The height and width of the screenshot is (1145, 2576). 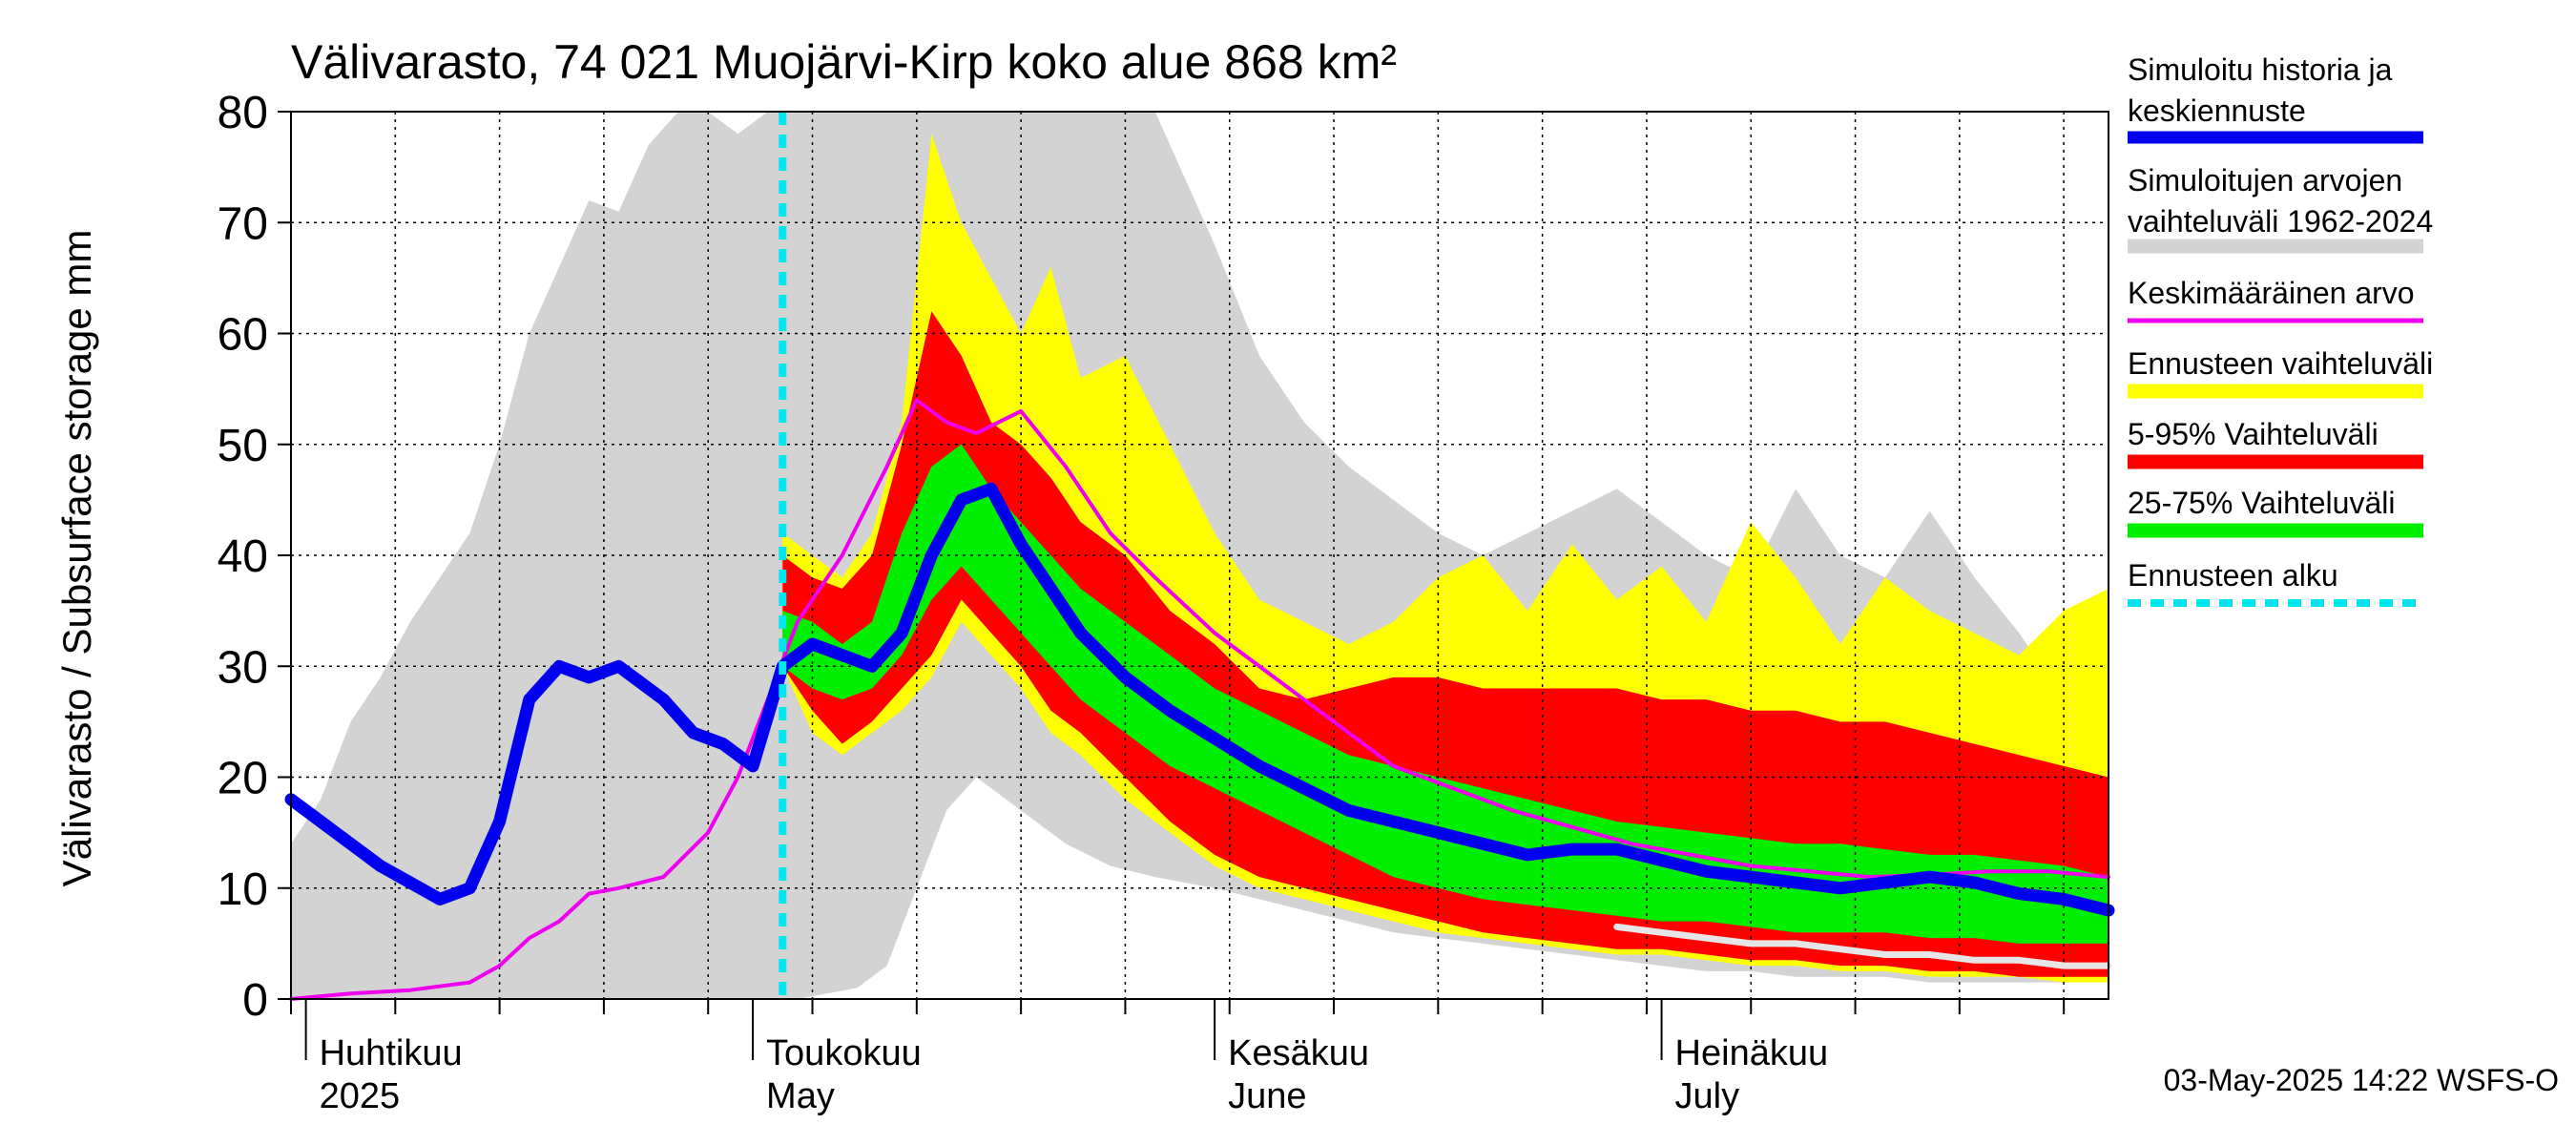 What do you see at coordinates (1267, 1096) in the screenshot?
I see `x-month-label-en: June` at bounding box center [1267, 1096].